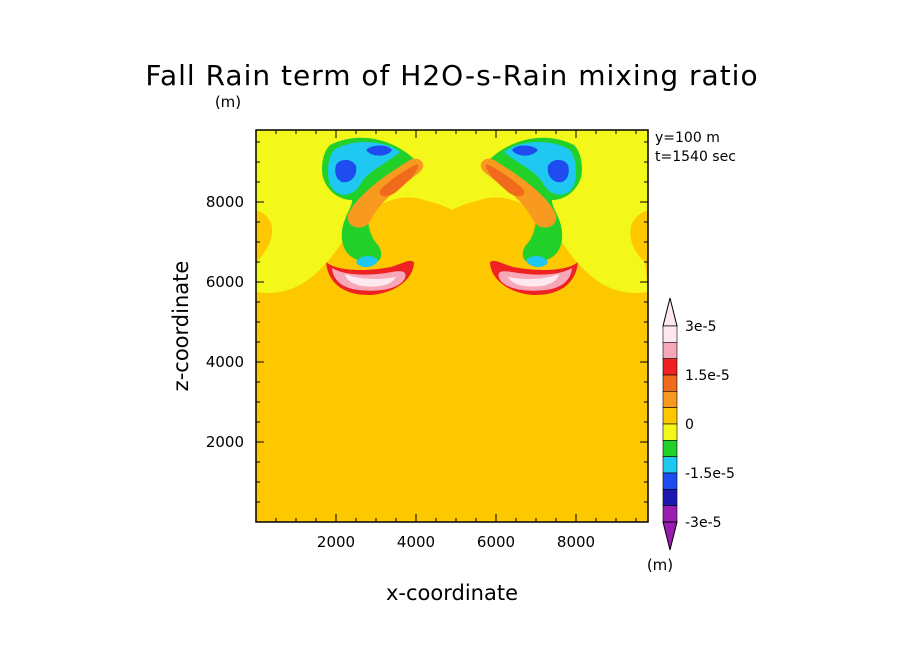 Image resolution: width=904 pixels, height=658 pixels. I want to click on x-tick-label: 4000, so click(416, 542).